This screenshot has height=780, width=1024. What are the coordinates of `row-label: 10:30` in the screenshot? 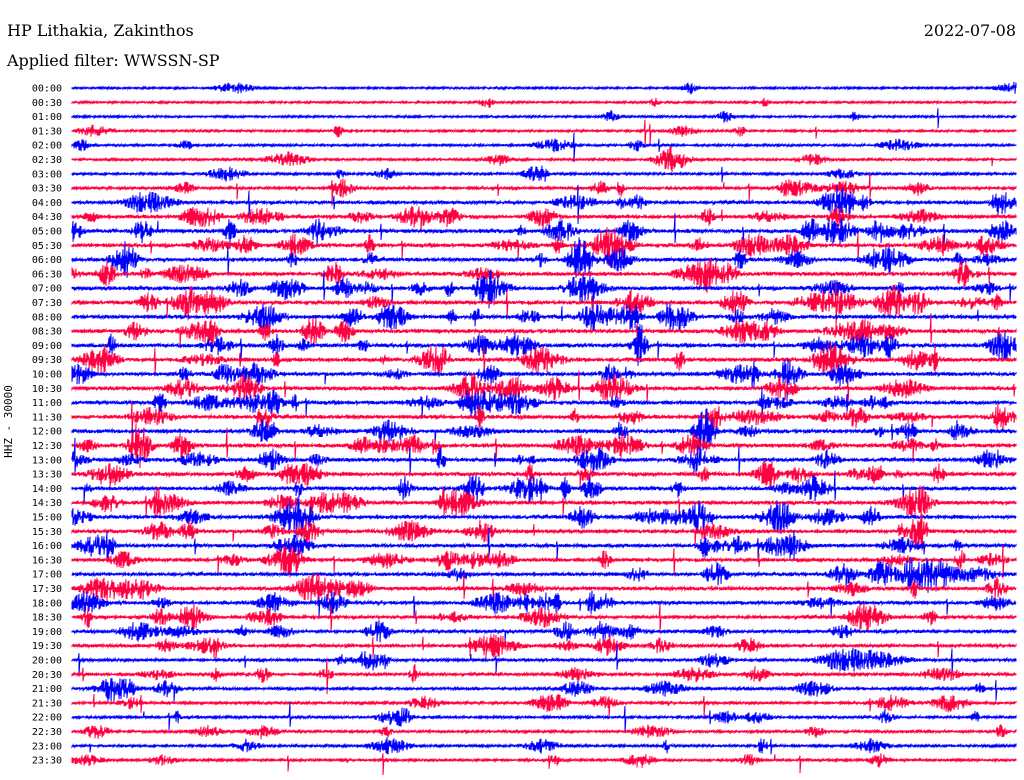 It's located at (47, 389).